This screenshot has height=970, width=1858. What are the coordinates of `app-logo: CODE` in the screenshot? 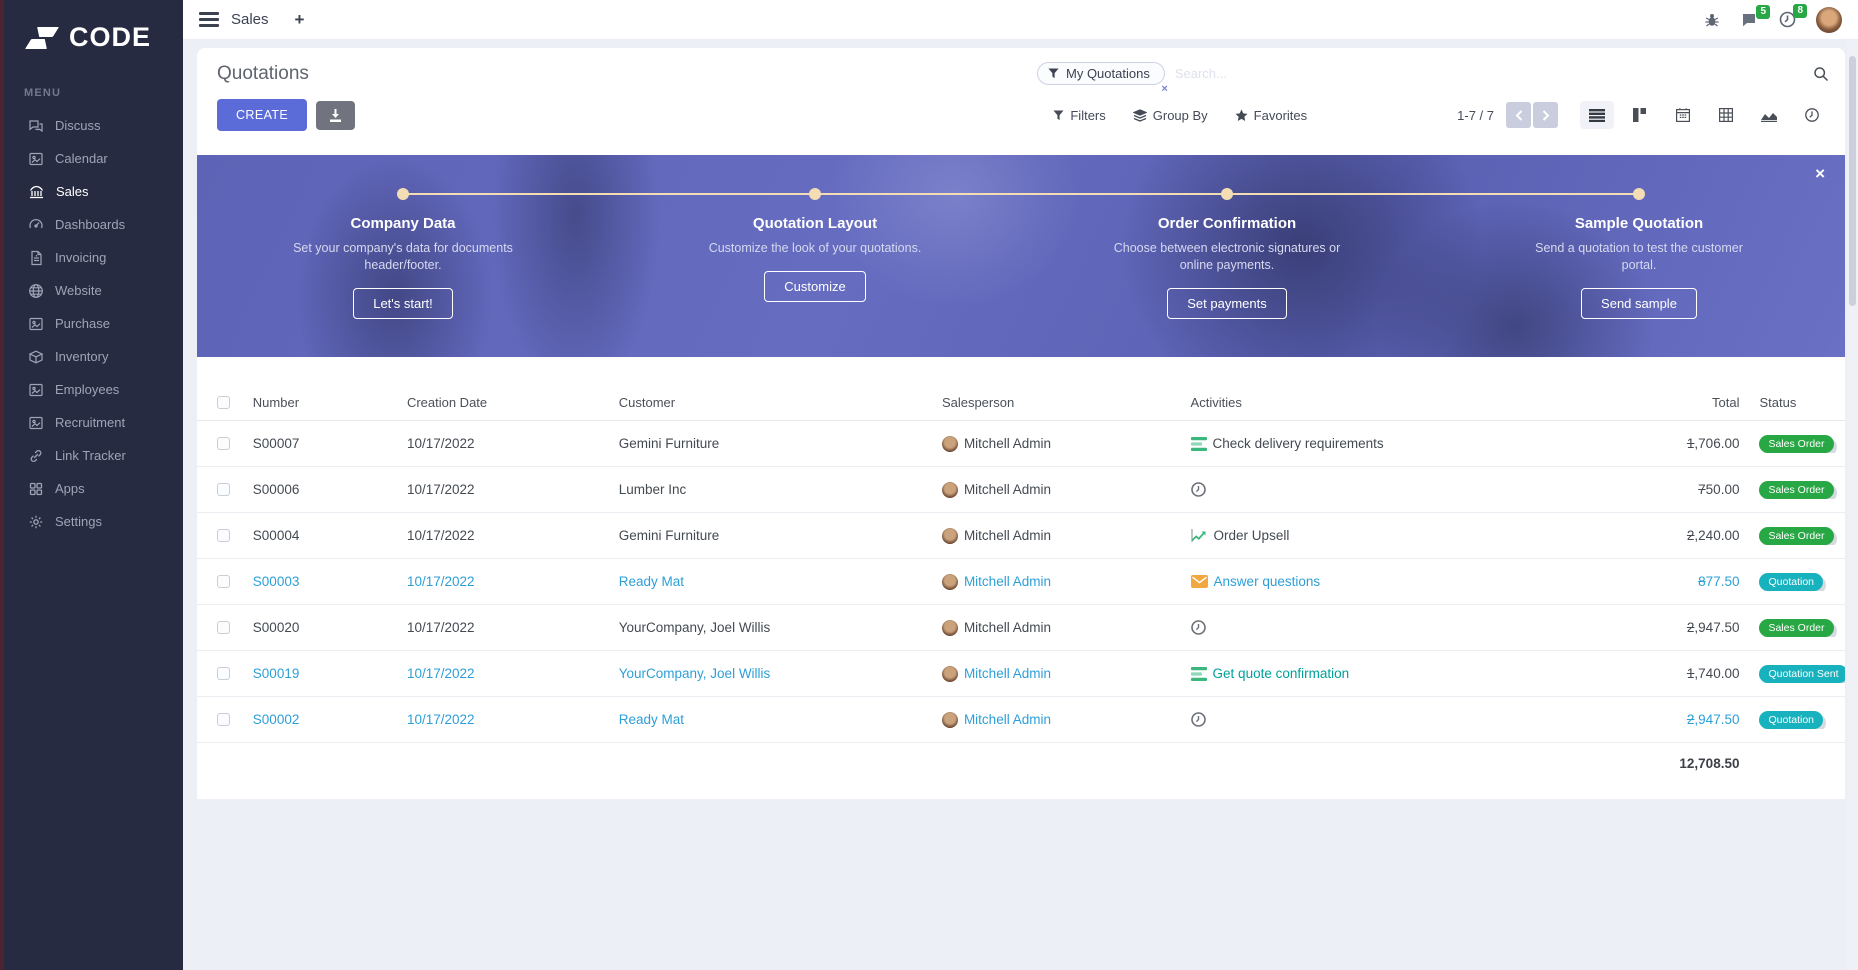 It's located at (91, 26).